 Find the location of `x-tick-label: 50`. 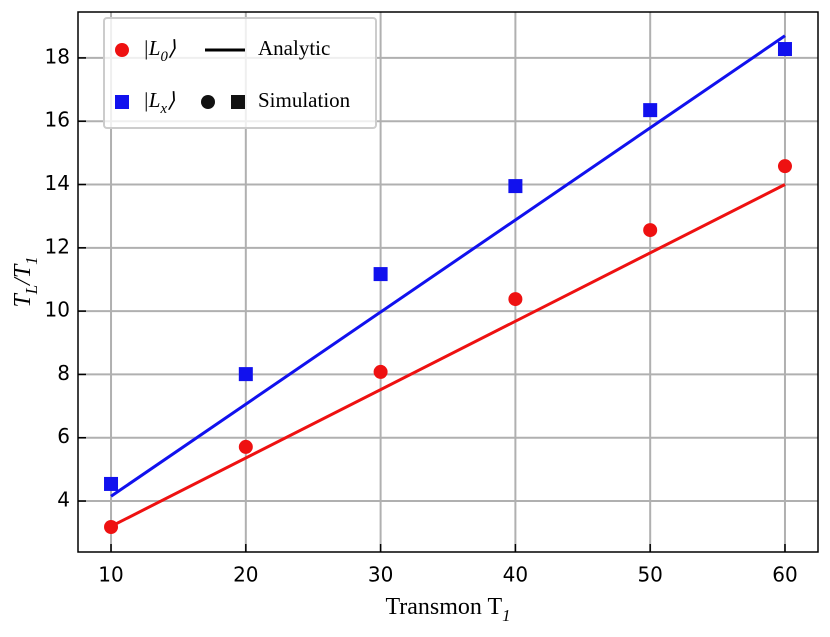

x-tick-label: 50 is located at coordinates (649, 575).